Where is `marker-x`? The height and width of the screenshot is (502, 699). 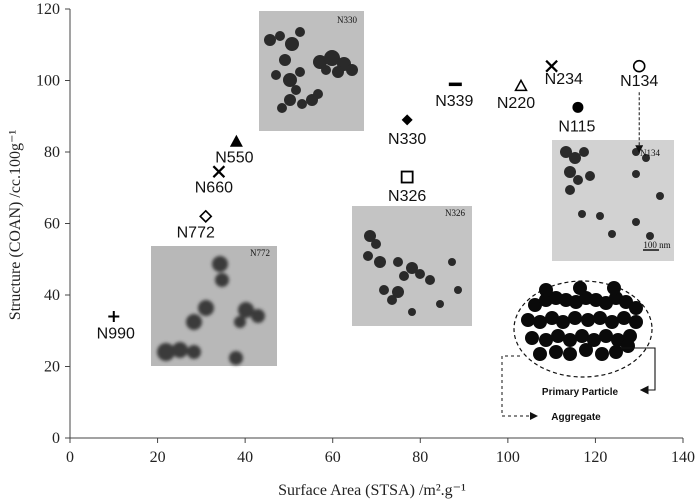 marker-x is located at coordinates (551, 66).